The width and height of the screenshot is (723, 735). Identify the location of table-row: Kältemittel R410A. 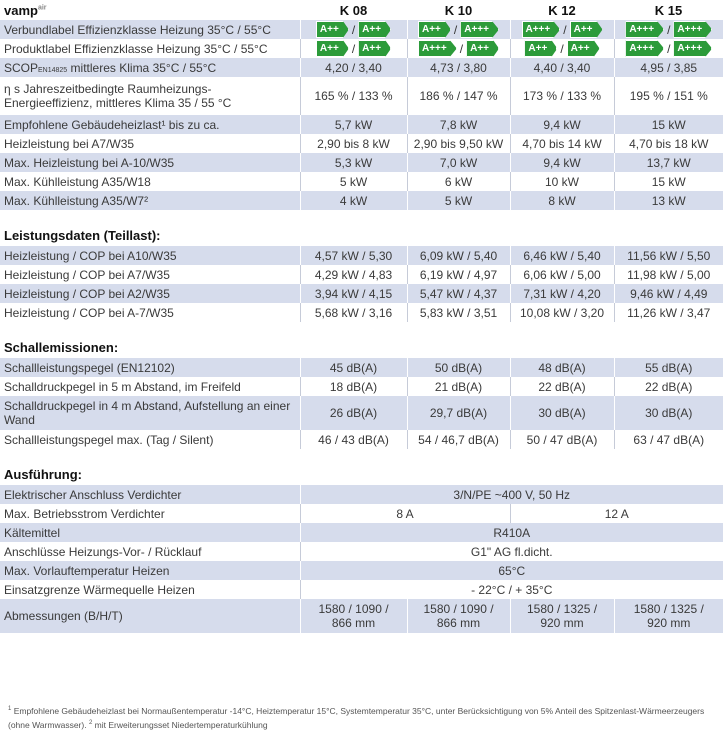
(361, 532).